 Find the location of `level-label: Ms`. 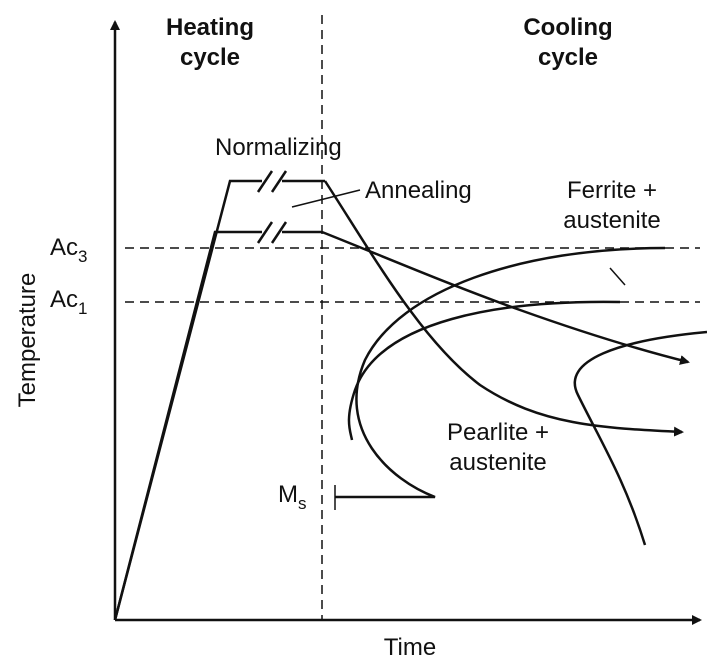

level-label: Ms is located at coordinates (292, 497).